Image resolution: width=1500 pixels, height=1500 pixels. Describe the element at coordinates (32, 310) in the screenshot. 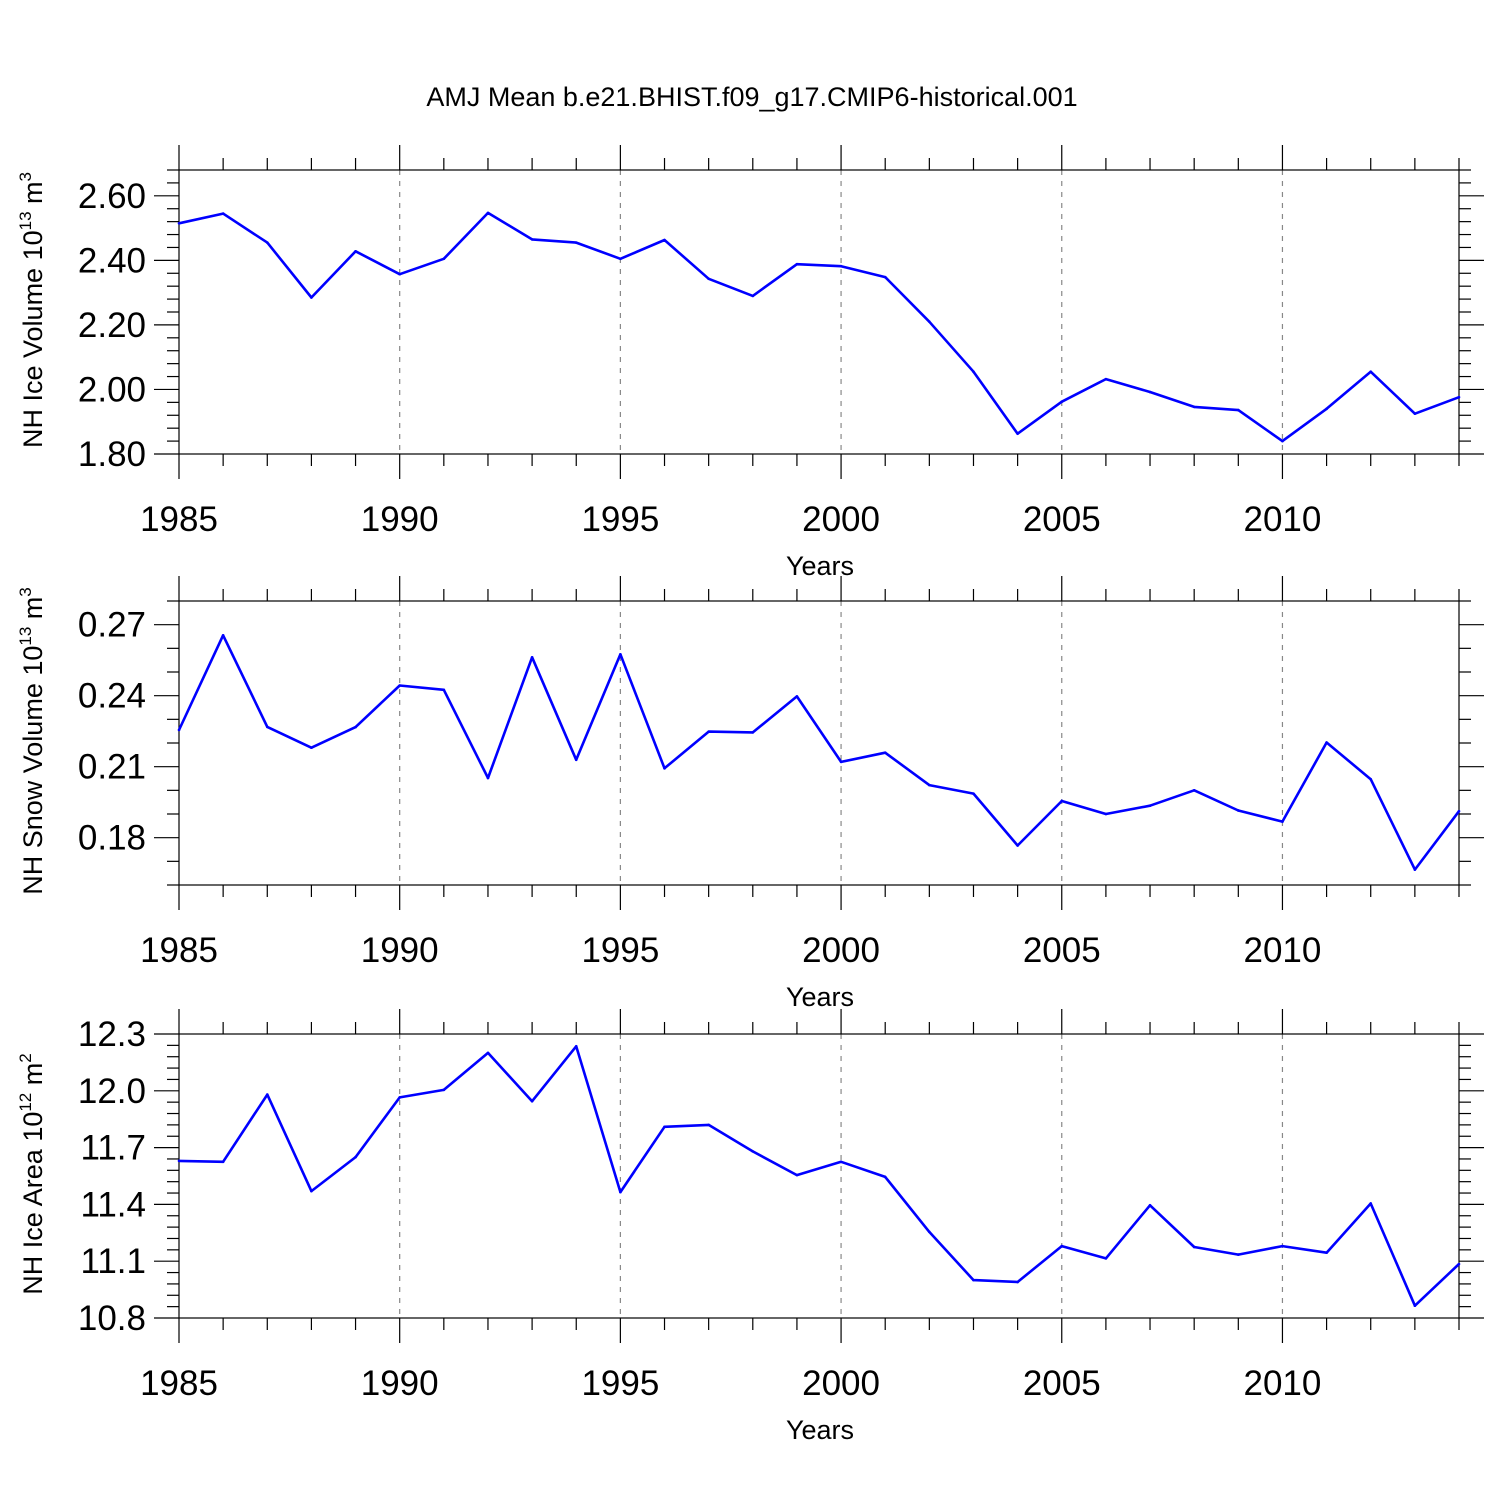

I see `y-axis-label: NH Ice Volume 1013 m3` at that location.